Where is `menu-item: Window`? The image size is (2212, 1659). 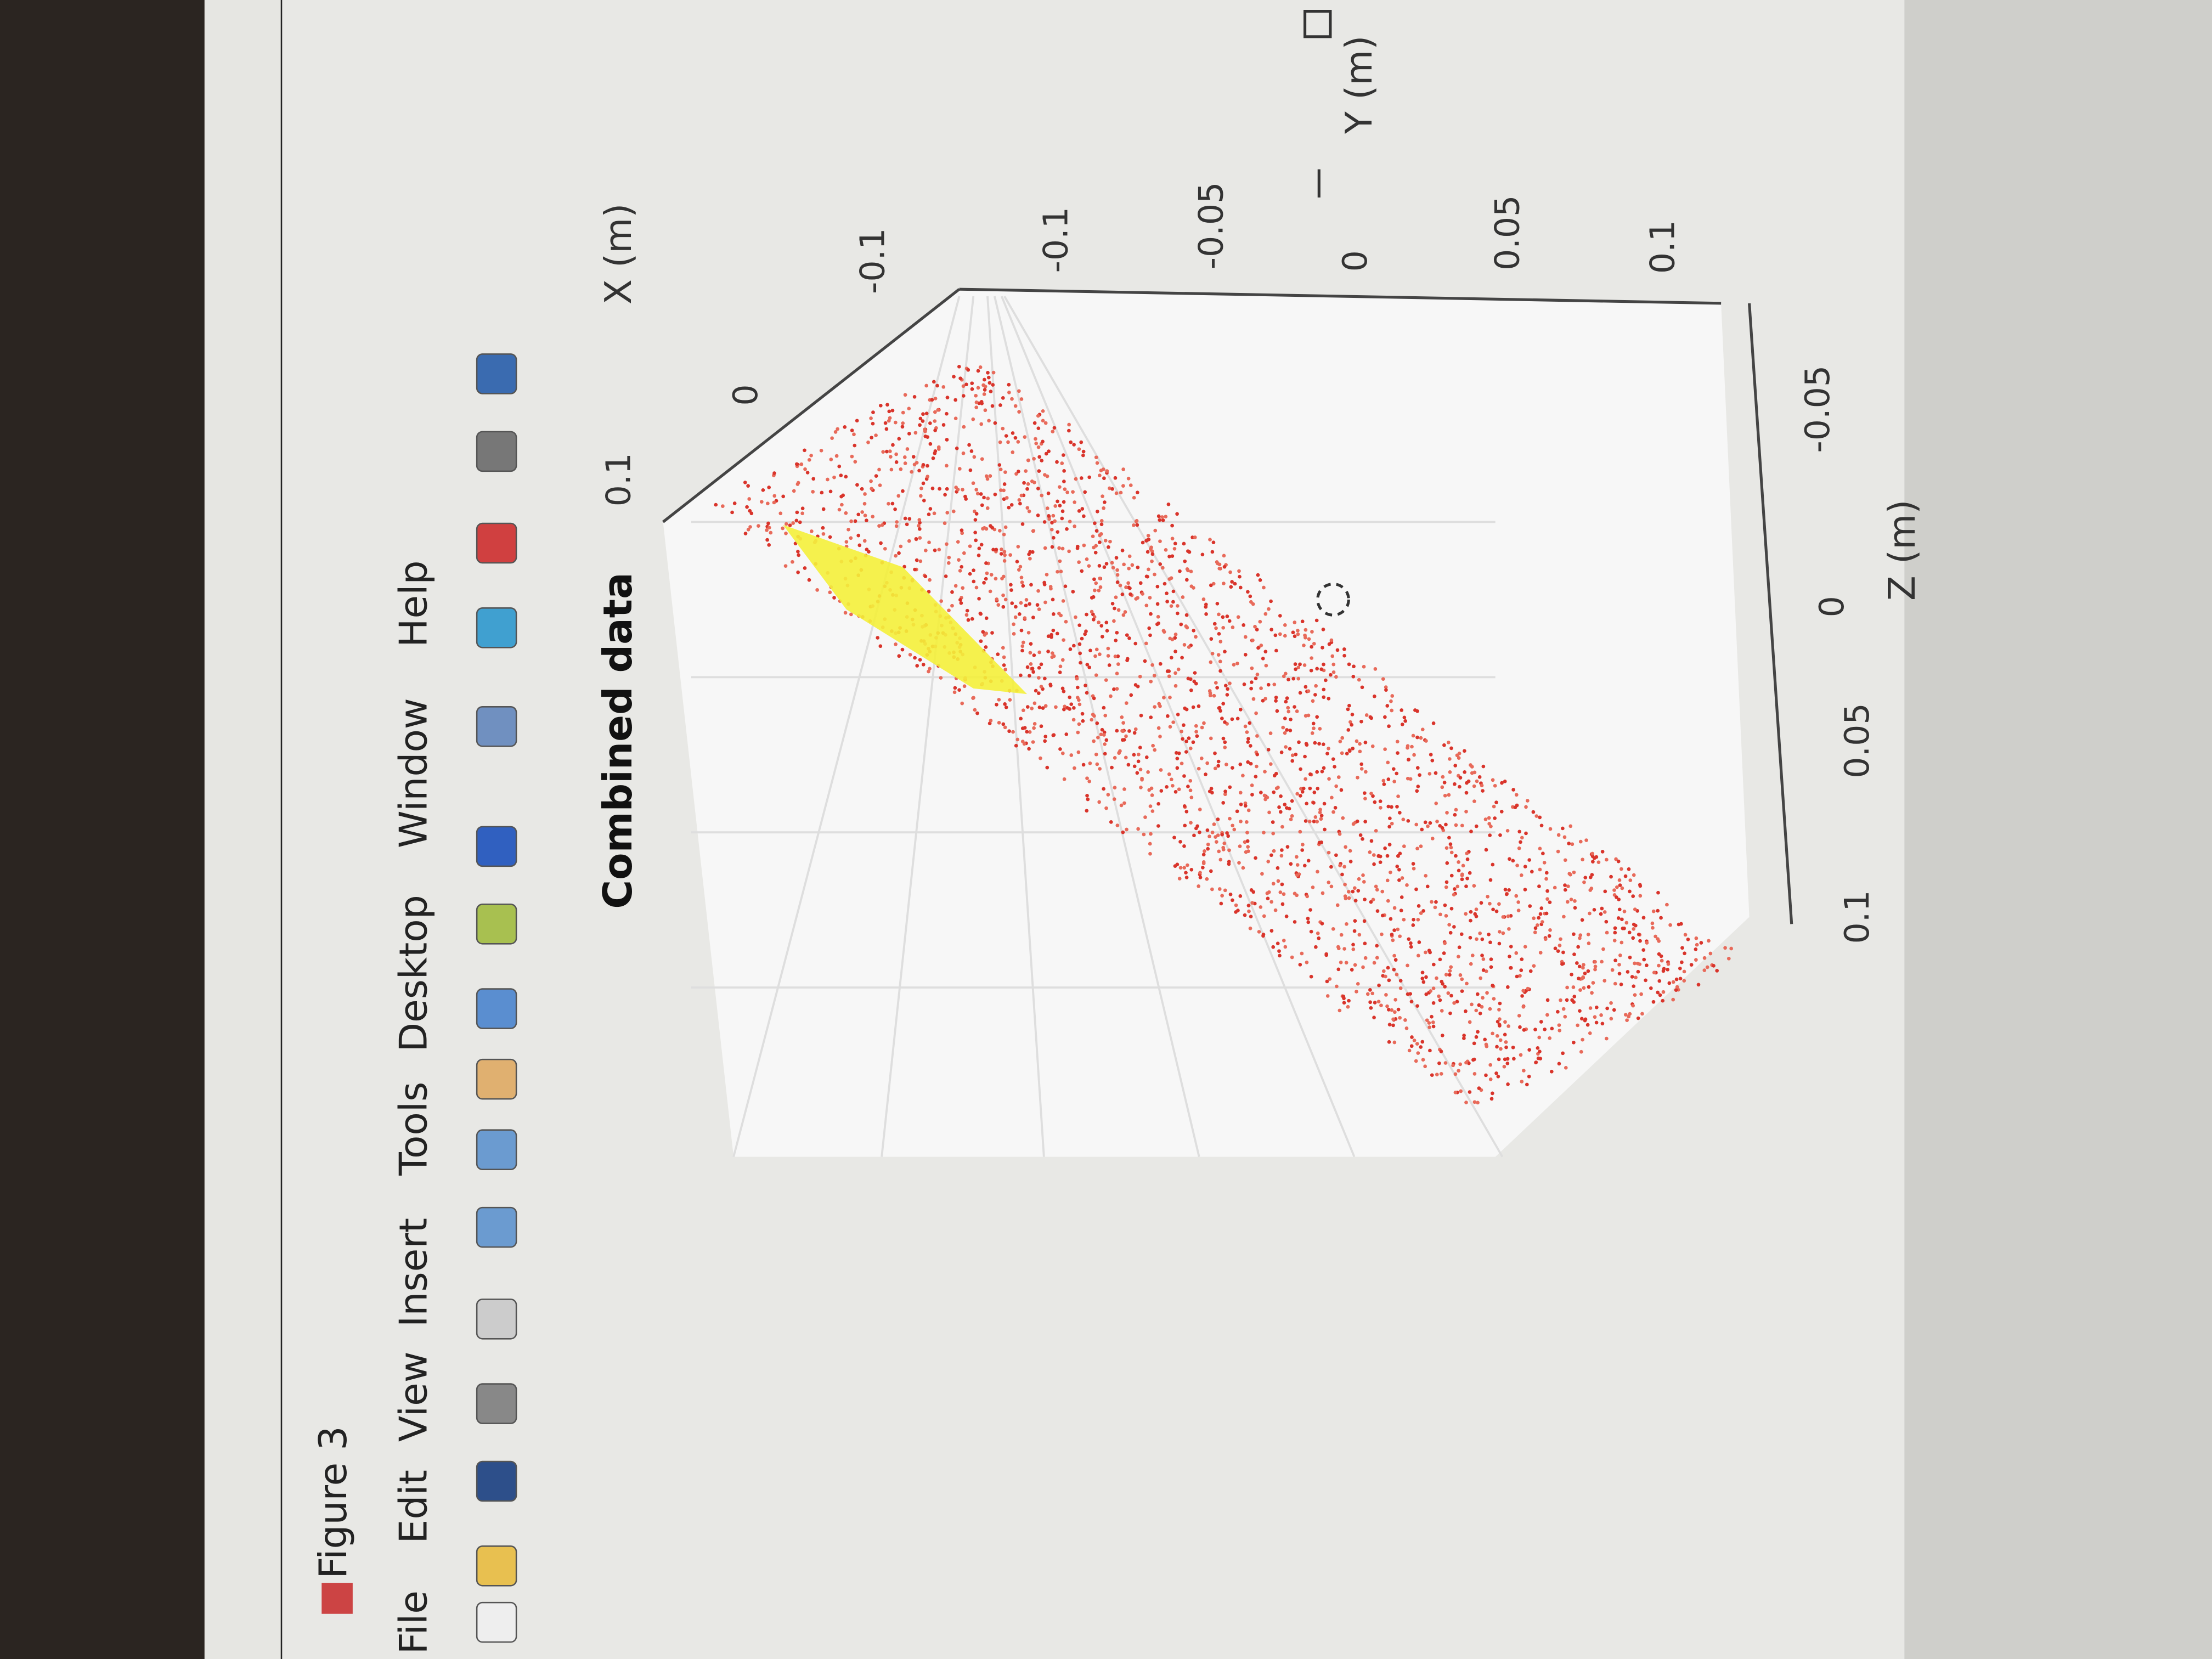
menu-item: Window is located at coordinates (414, 773).